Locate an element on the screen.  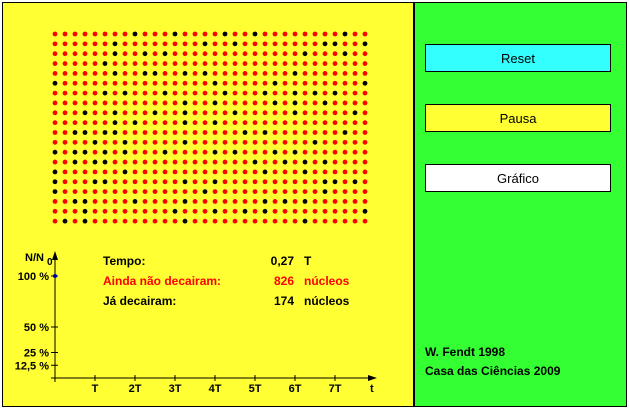
y-axis-arrow is located at coordinates (55, 255).